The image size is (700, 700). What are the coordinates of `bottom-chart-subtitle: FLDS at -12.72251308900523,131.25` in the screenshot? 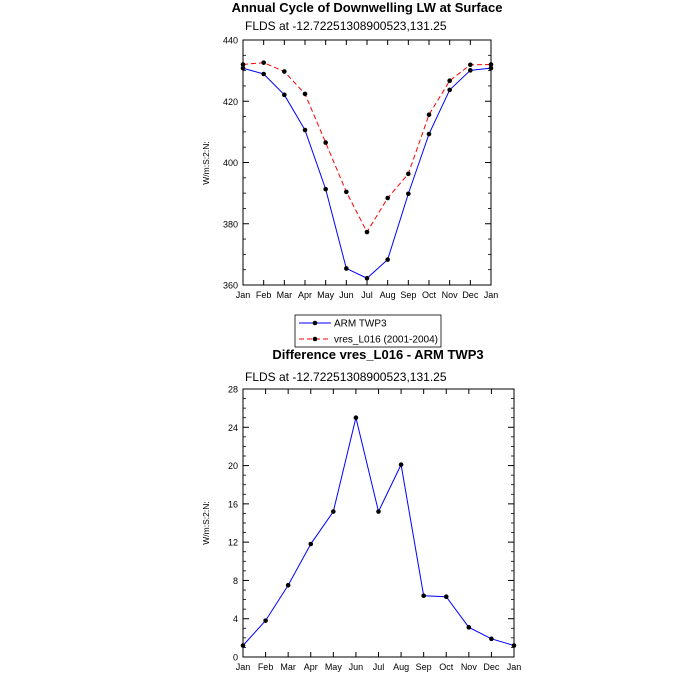 It's located at (346, 377).